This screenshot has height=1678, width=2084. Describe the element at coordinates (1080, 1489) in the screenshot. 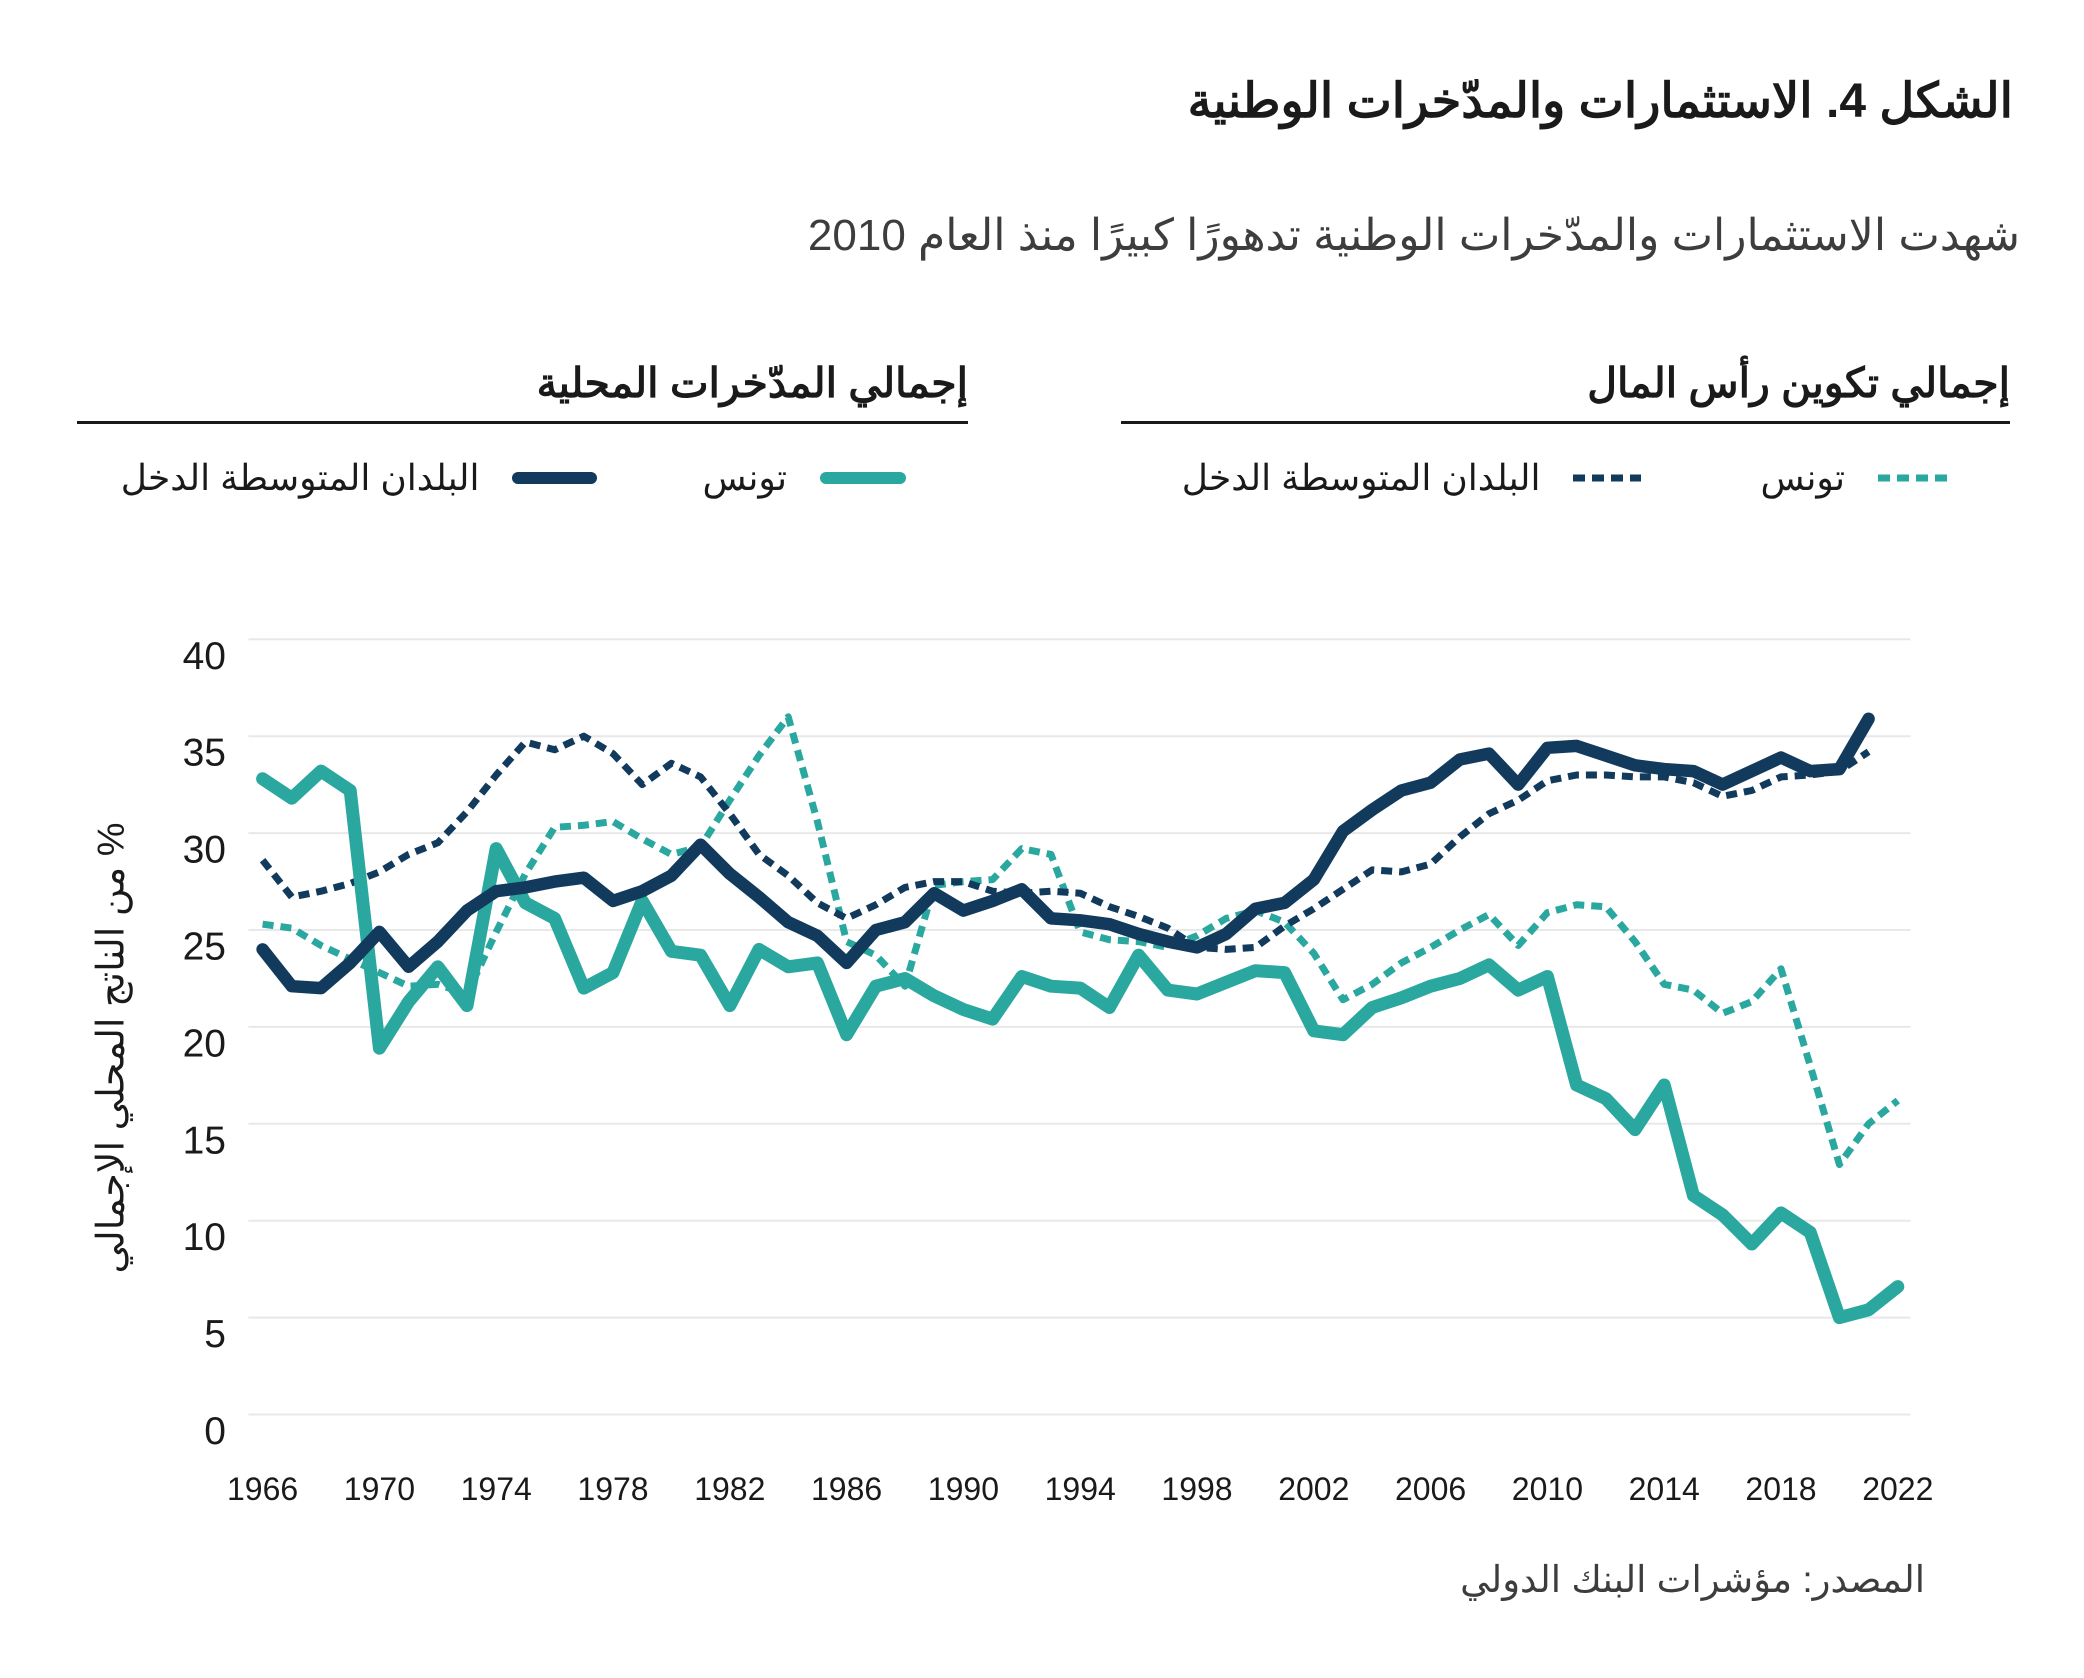

I see `svg-text: 1994` at that location.